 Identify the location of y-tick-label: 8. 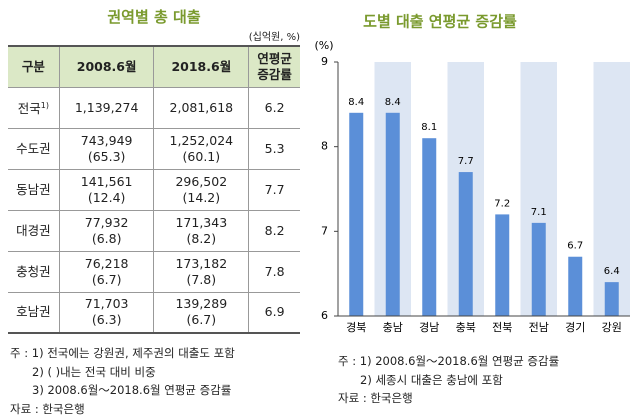
(324, 146).